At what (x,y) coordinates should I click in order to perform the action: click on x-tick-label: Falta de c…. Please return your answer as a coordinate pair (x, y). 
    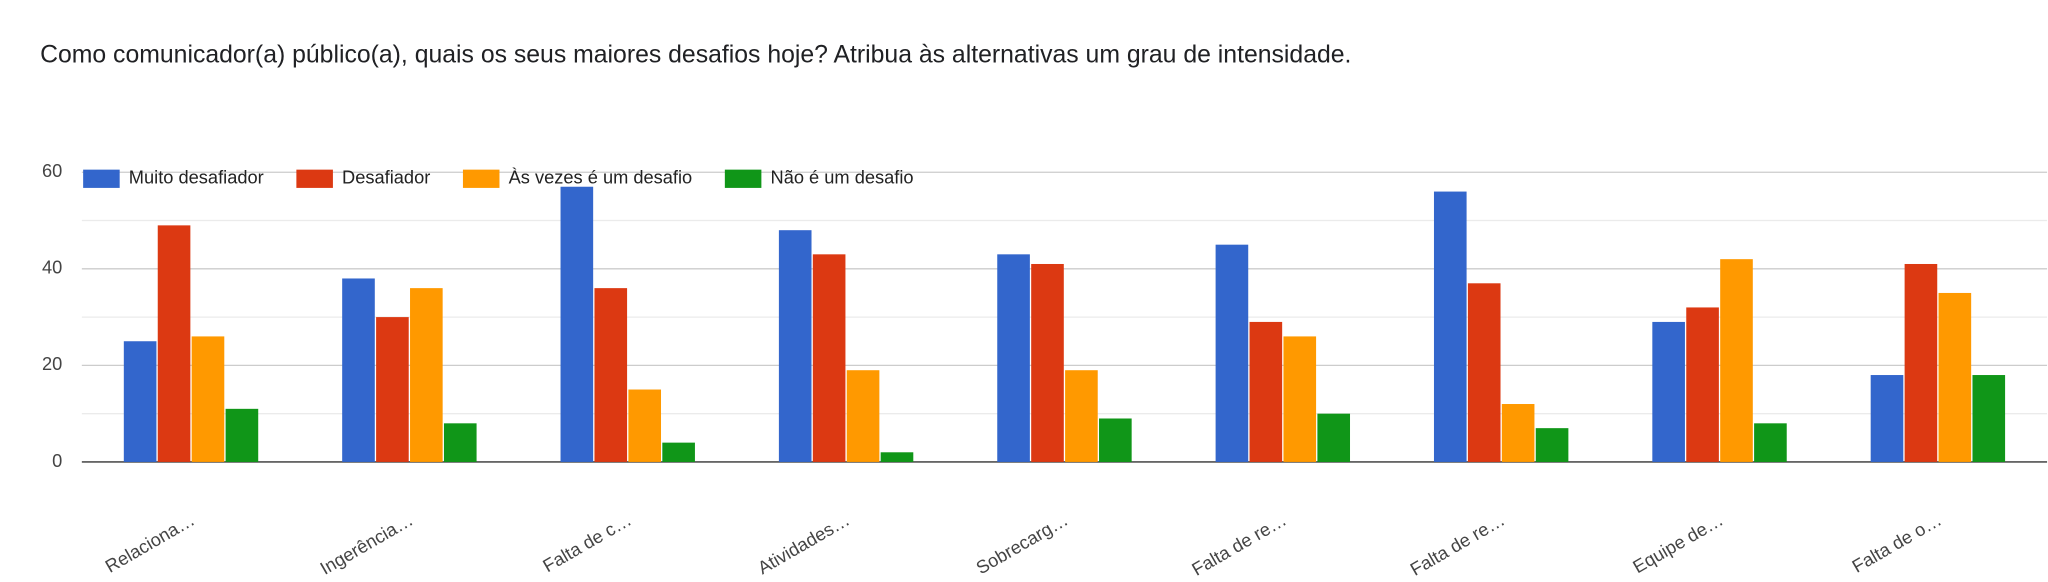
    Looking at the image, I should click on (587, 542).